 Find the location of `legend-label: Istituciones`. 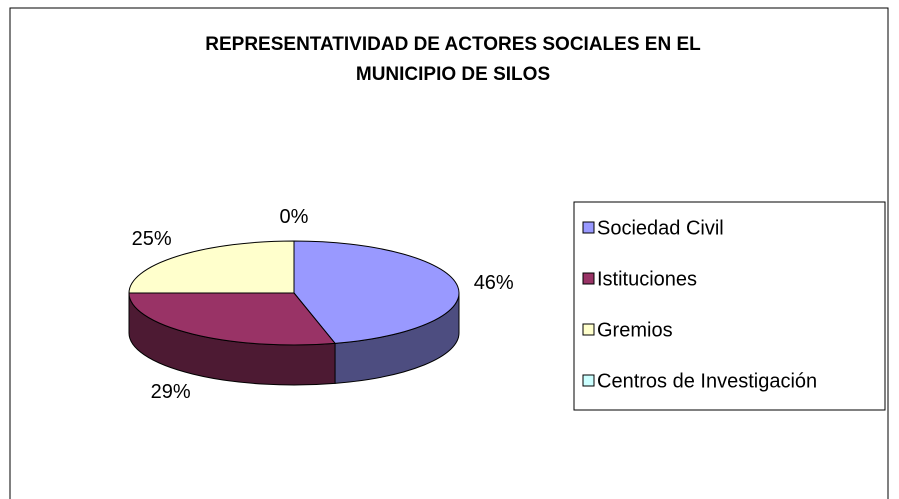

legend-label: Istituciones is located at coordinates (647, 279).